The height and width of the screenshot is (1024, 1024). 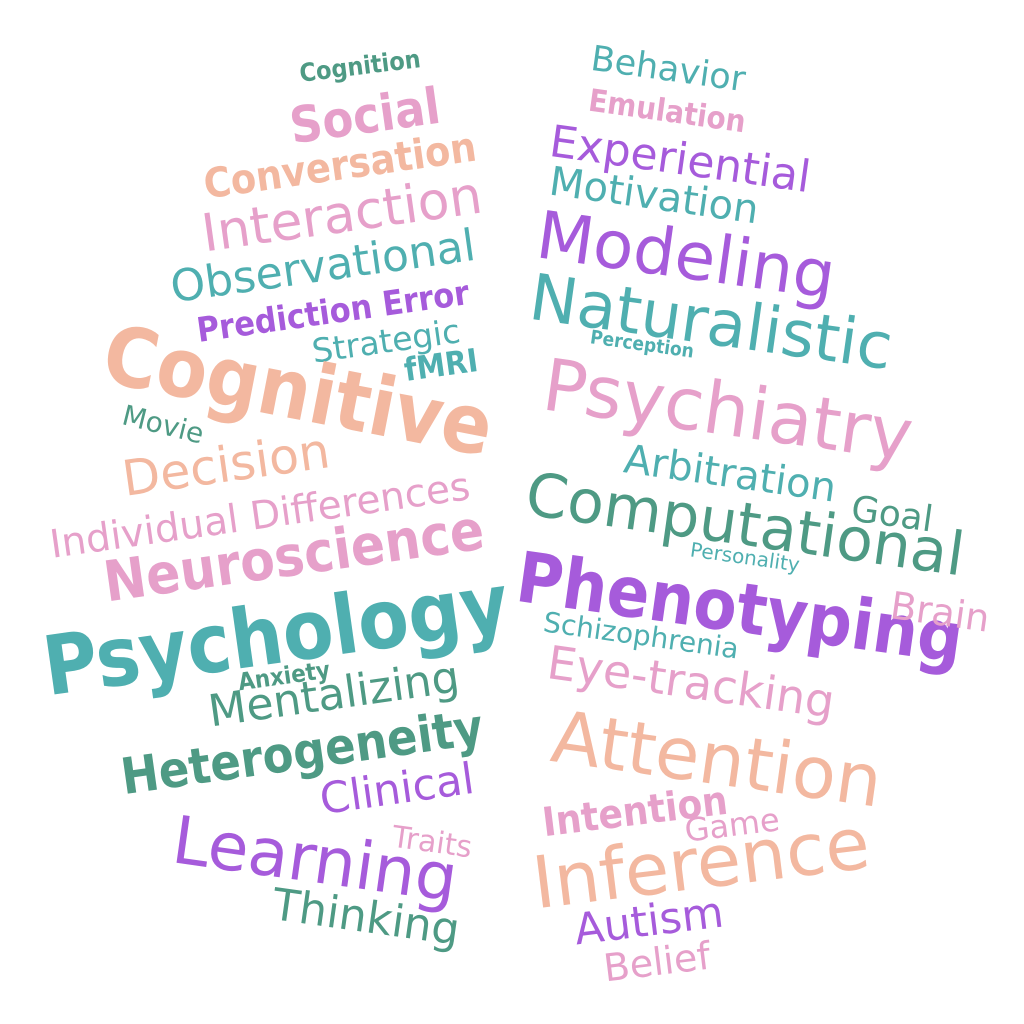 I want to click on word-cognition: Cognition, so click(x=360, y=66).